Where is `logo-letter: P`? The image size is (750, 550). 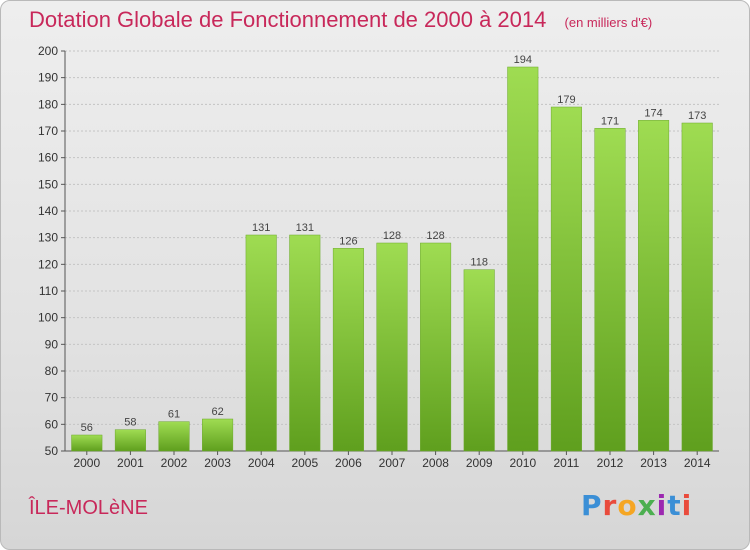 logo-letter: P is located at coordinates (592, 505).